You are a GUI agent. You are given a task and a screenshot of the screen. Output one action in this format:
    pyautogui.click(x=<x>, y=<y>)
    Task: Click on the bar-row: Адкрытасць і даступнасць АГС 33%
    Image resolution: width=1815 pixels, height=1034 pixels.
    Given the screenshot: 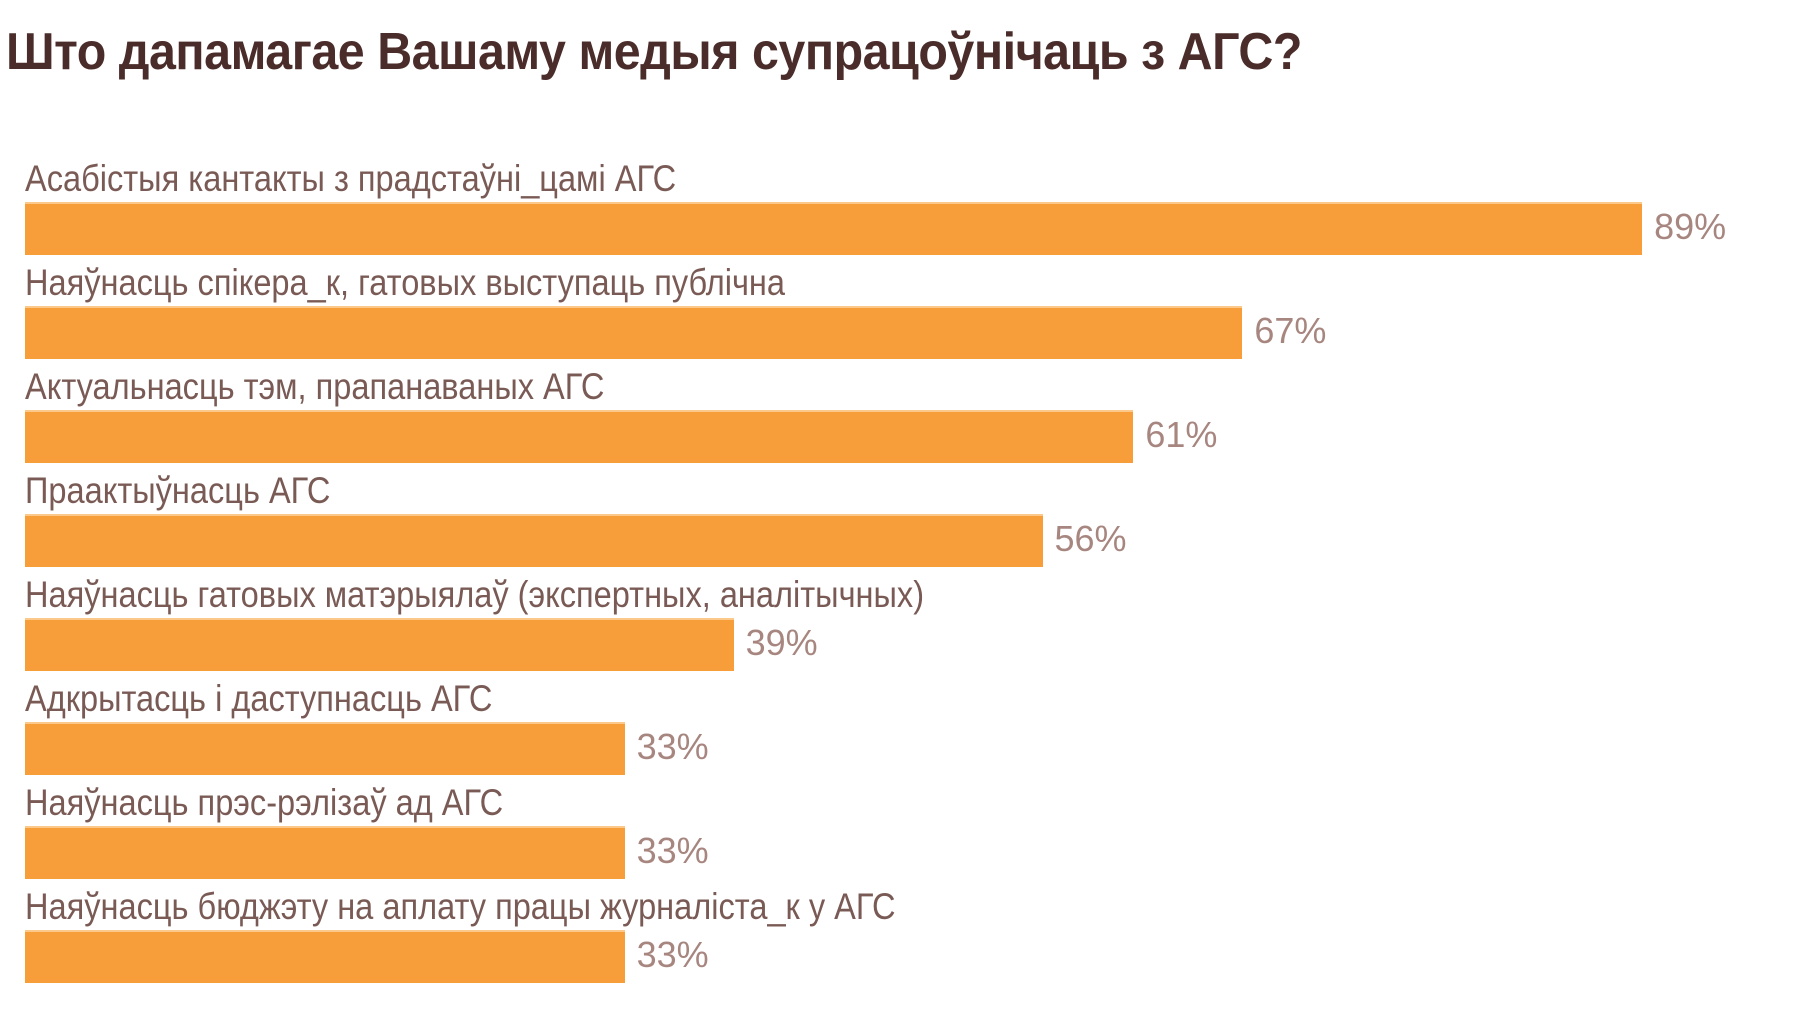 What is the action you would take?
    pyautogui.click(x=915, y=752)
    